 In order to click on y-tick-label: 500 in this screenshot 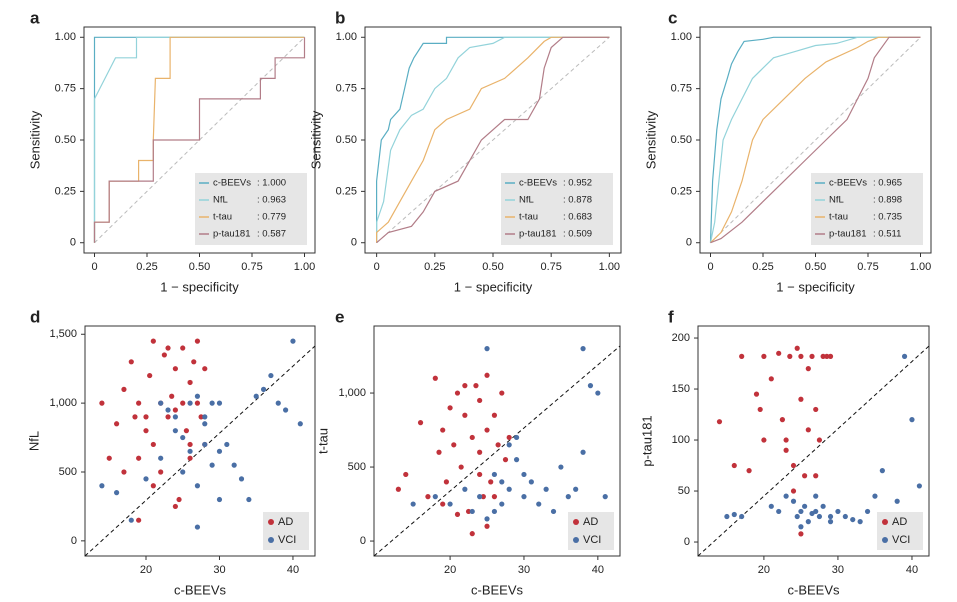, I will do `click(357, 467)`.